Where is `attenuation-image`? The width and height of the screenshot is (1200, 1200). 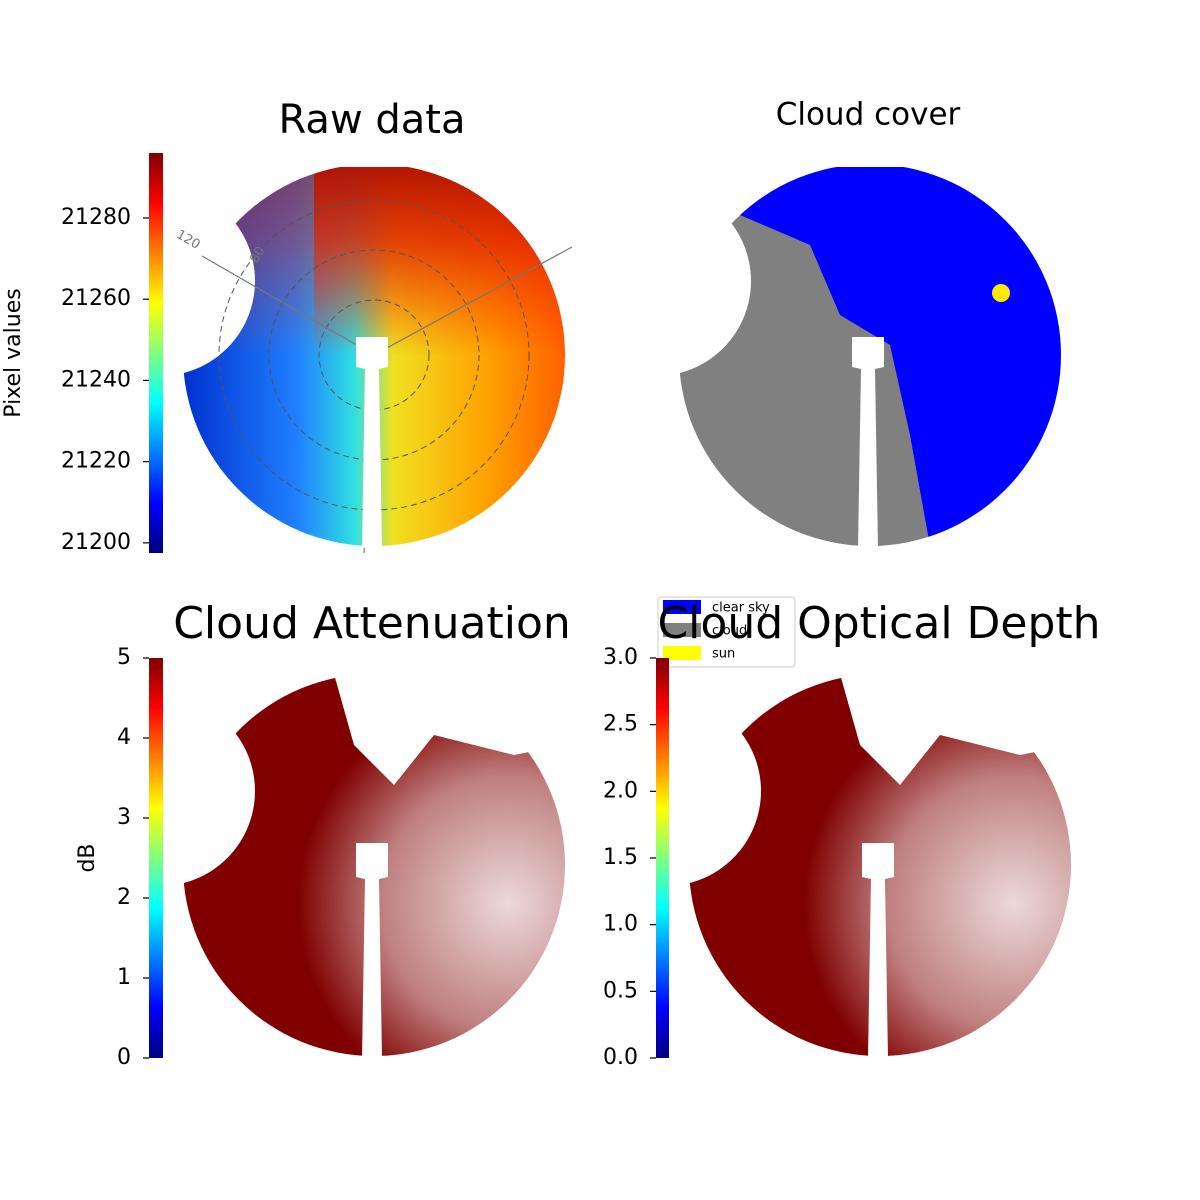 attenuation-image is located at coordinates (374, 866).